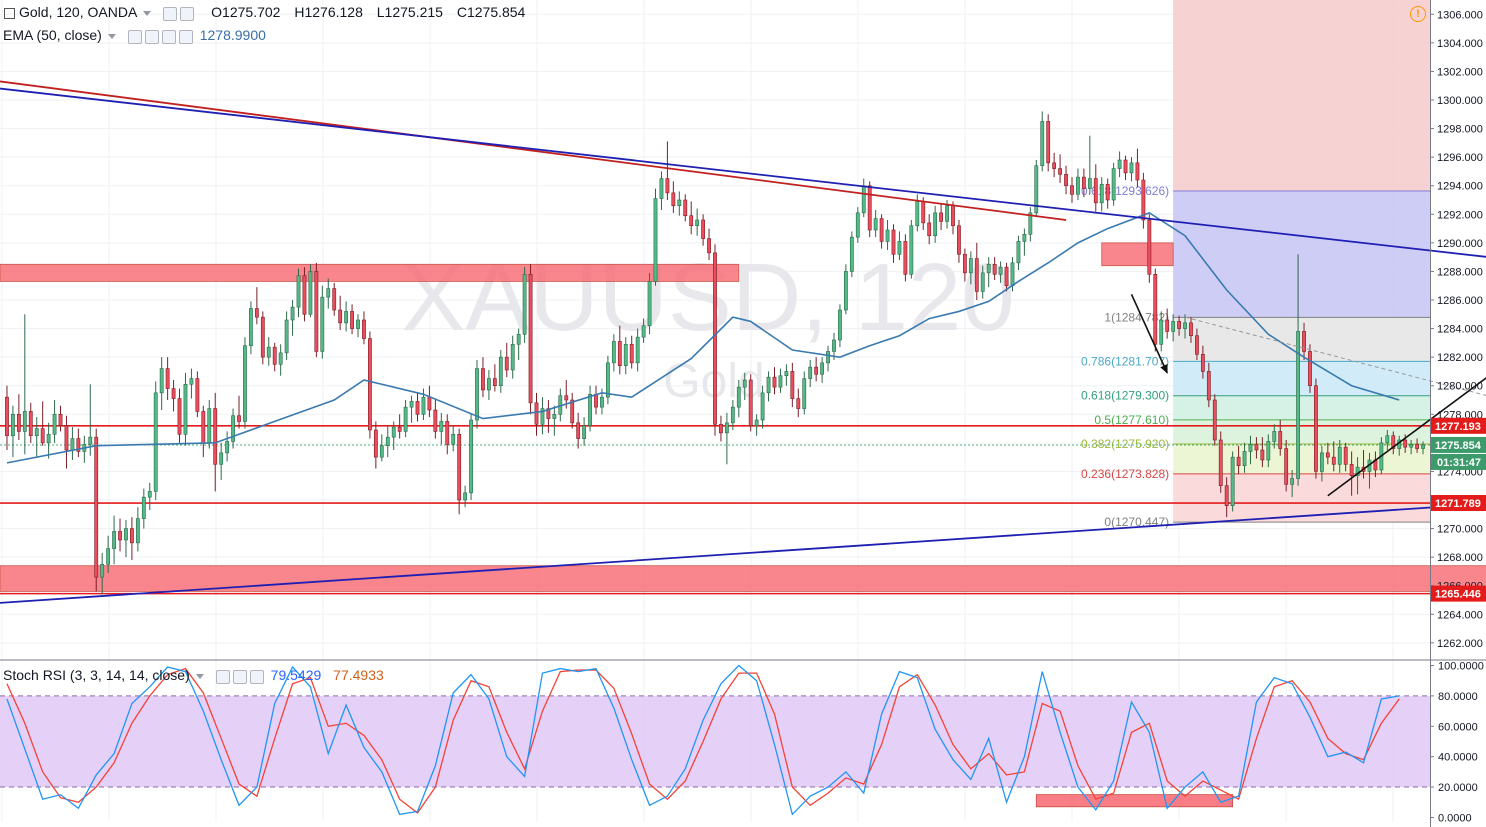 The height and width of the screenshot is (827, 1486). What do you see at coordinates (168, 37) in the screenshot?
I see `add-icon` at bounding box center [168, 37].